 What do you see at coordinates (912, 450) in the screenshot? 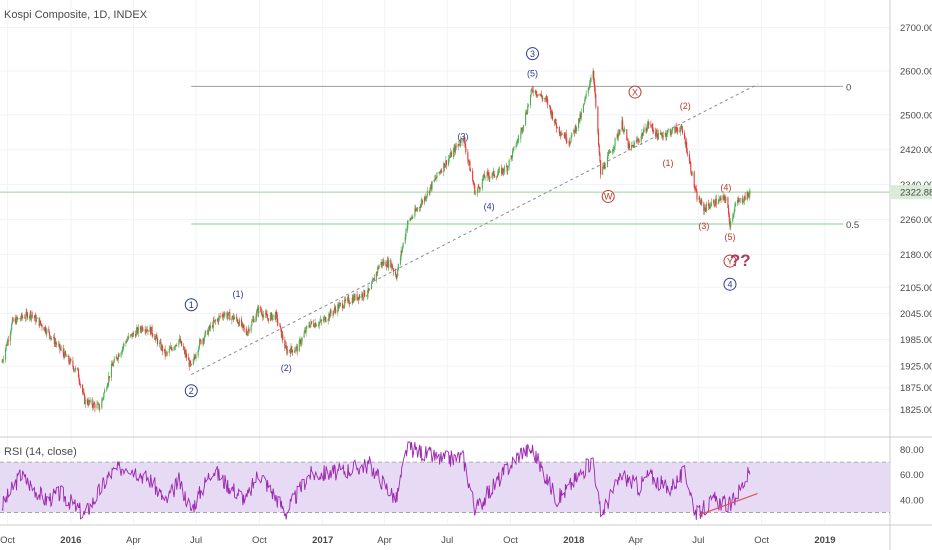
I see `rsi-tick-label: 80.00` at bounding box center [912, 450].